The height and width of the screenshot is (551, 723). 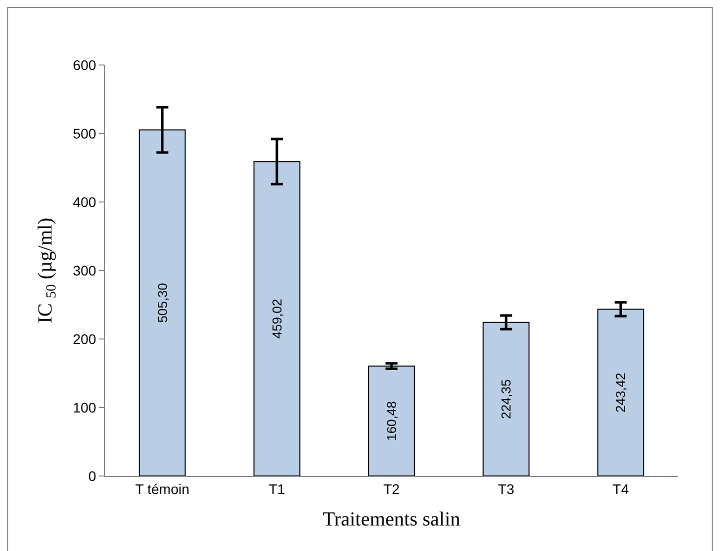 I want to click on y-tick-label: 300, so click(x=84, y=270).